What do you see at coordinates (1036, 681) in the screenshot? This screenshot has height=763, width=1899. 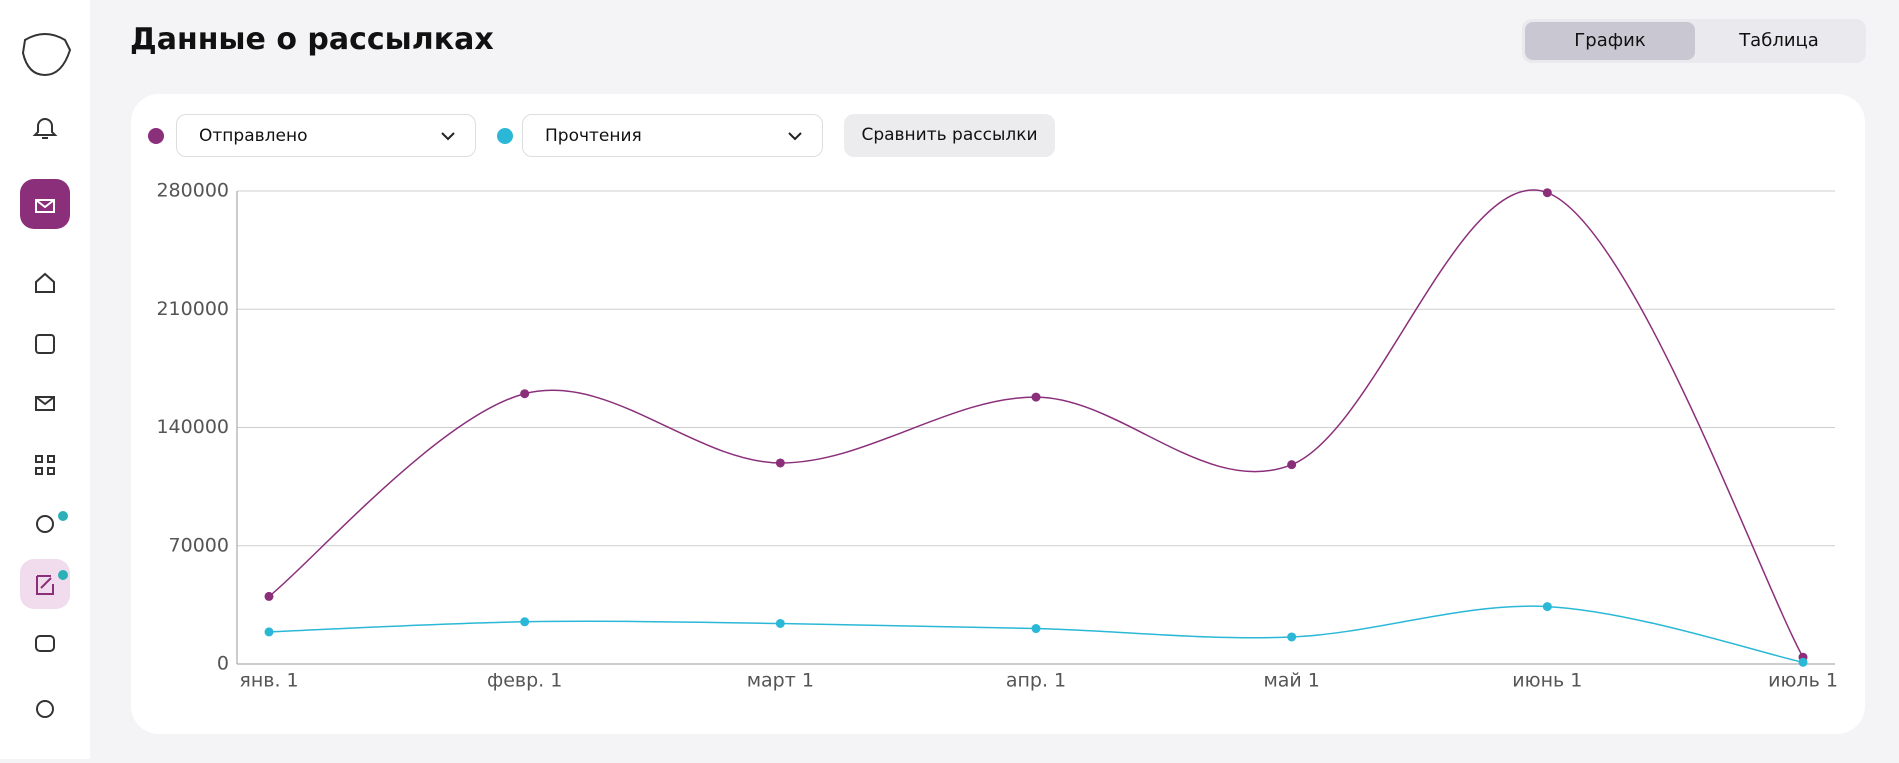 I see `x-tick-label: апр. 1` at bounding box center [1036, 681].